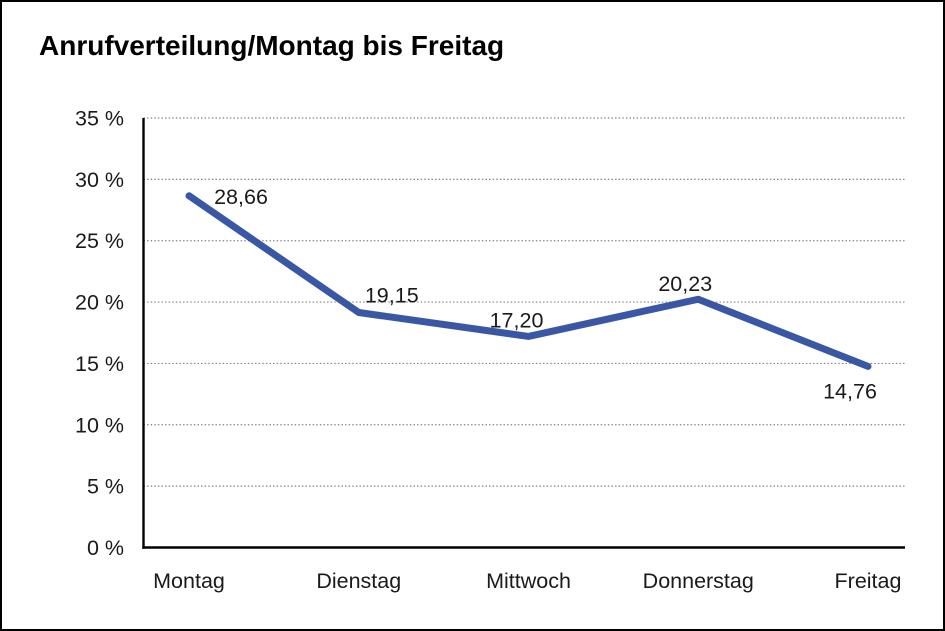 The height and width of the screenshot is (631, 945). What do you see at coordinates (698, 581) in the screenshot?
I see `x-category-label: Donnerstag` at bounding box center [698, 581].